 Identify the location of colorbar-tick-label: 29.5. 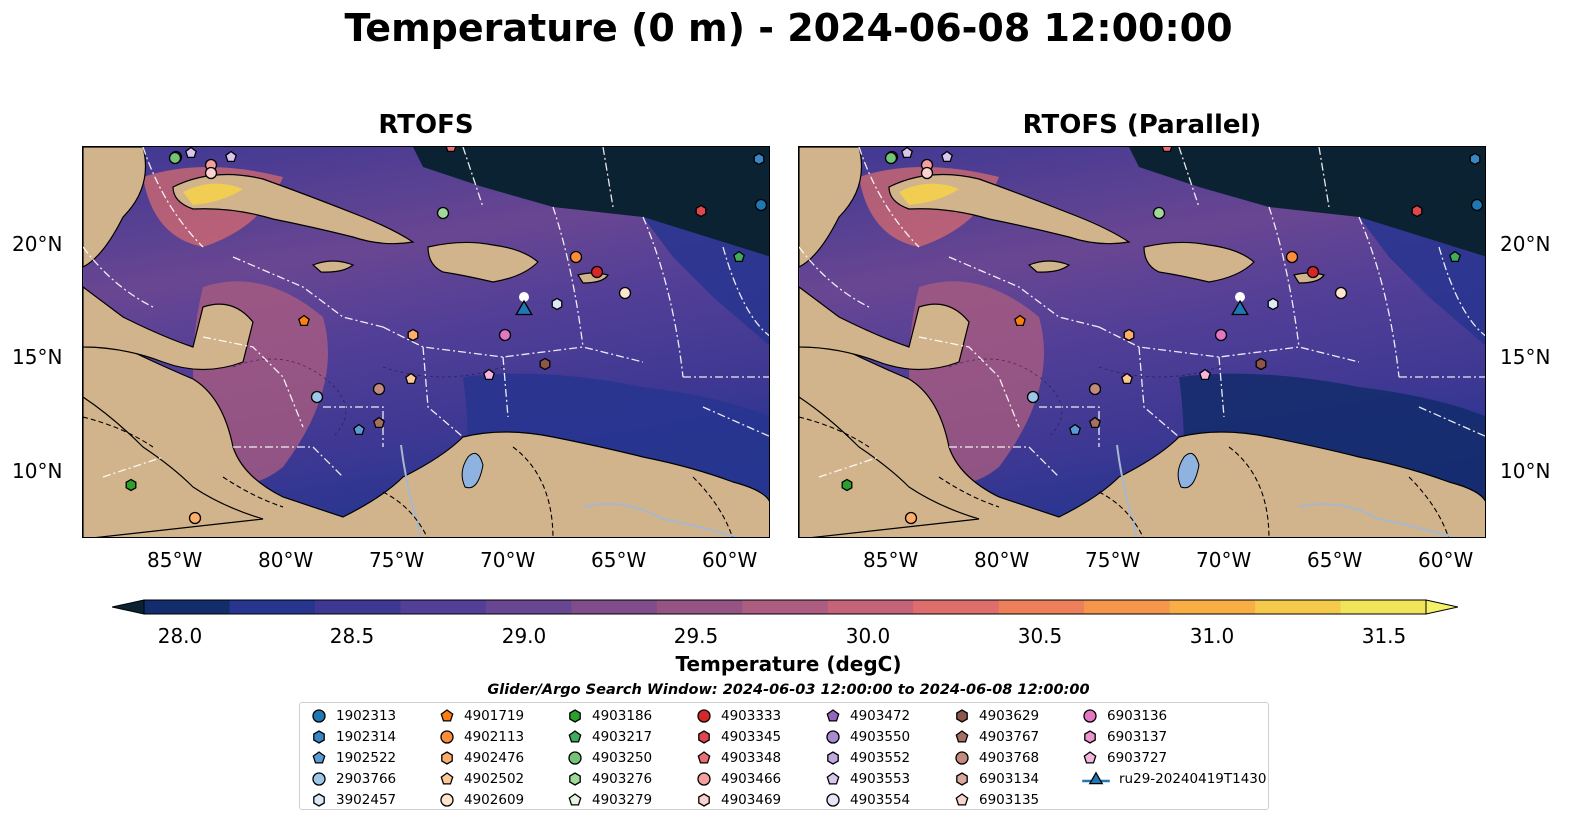
(696, 636).